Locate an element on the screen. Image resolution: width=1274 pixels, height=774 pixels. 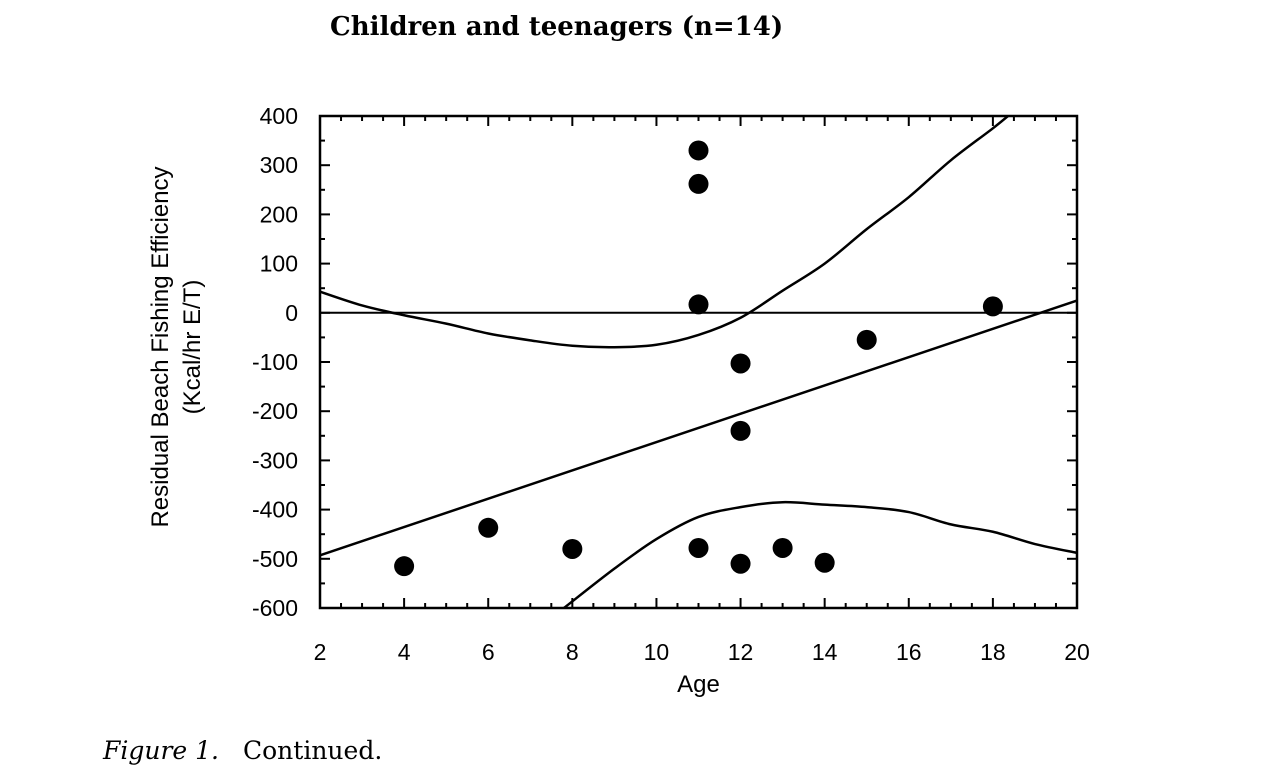
x-tick-label: 10 is located at coordinates (657, 652).